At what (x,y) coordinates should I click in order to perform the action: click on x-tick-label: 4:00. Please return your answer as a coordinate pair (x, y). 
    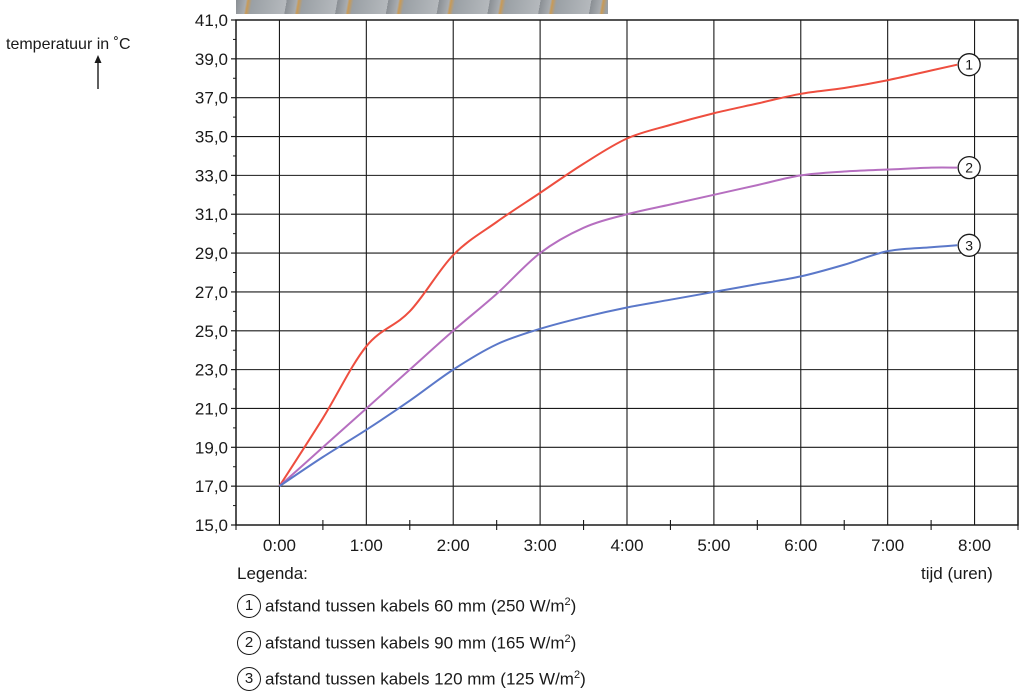
    Looking at the image, I should click on (626, 545).